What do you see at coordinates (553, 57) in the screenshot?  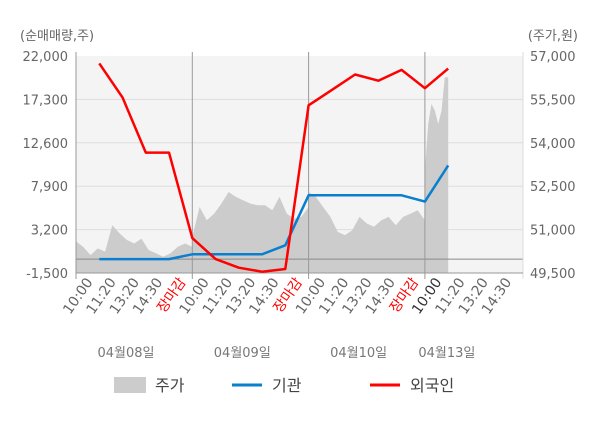 I see `right-tick-label: 57,000` at bounding box center [553, 57].